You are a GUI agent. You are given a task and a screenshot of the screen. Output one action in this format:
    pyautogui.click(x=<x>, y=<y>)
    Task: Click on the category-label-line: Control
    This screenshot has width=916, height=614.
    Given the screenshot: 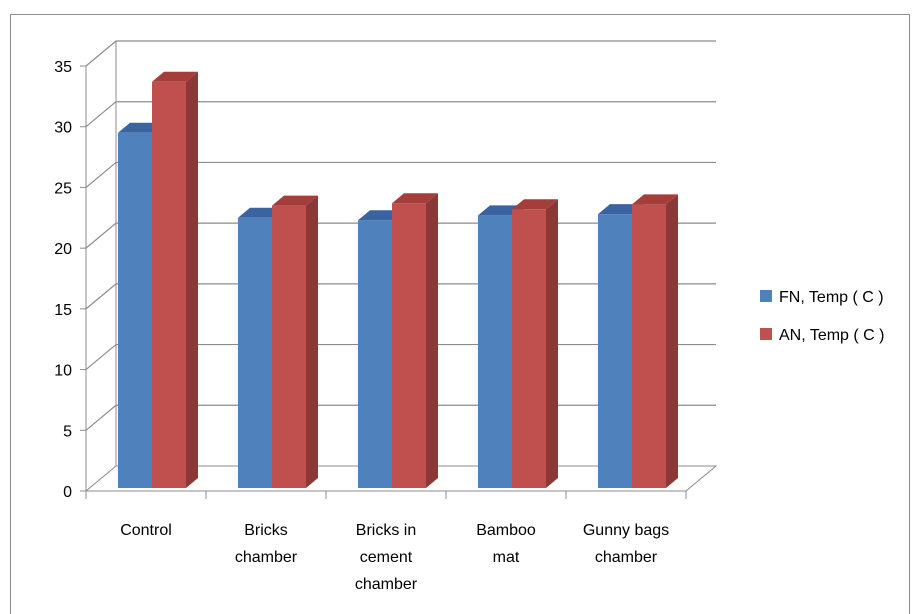 What is the action you would take?
    pyautogui.click(x=146, y=530)
    